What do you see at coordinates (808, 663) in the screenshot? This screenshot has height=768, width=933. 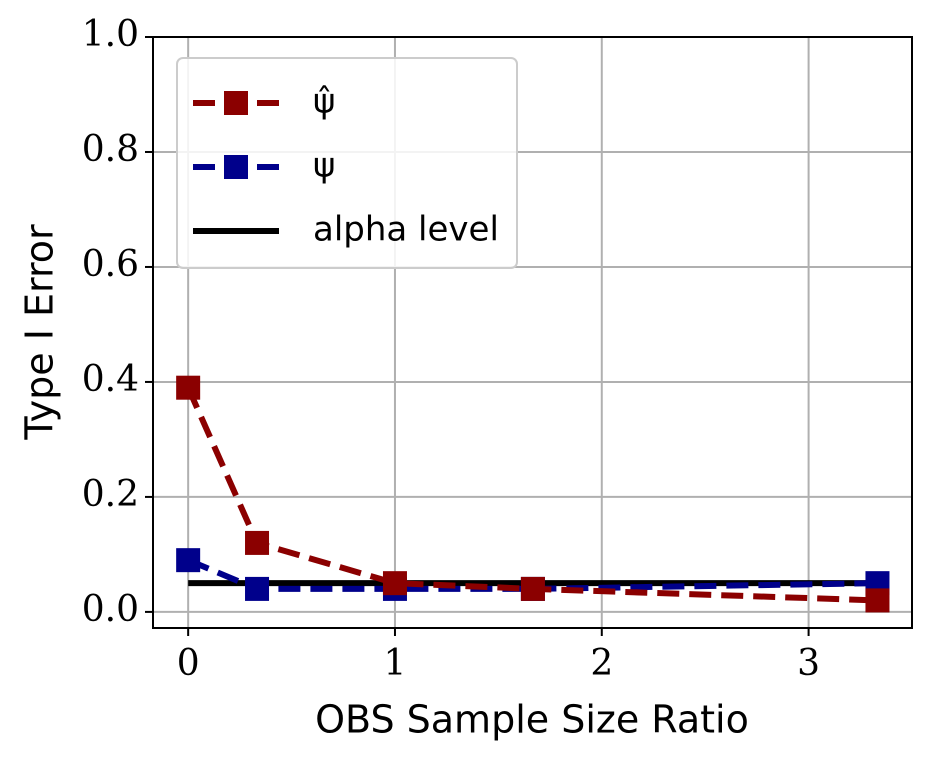 I see `x-tick-label: 3` at bounding box center [808, 663].